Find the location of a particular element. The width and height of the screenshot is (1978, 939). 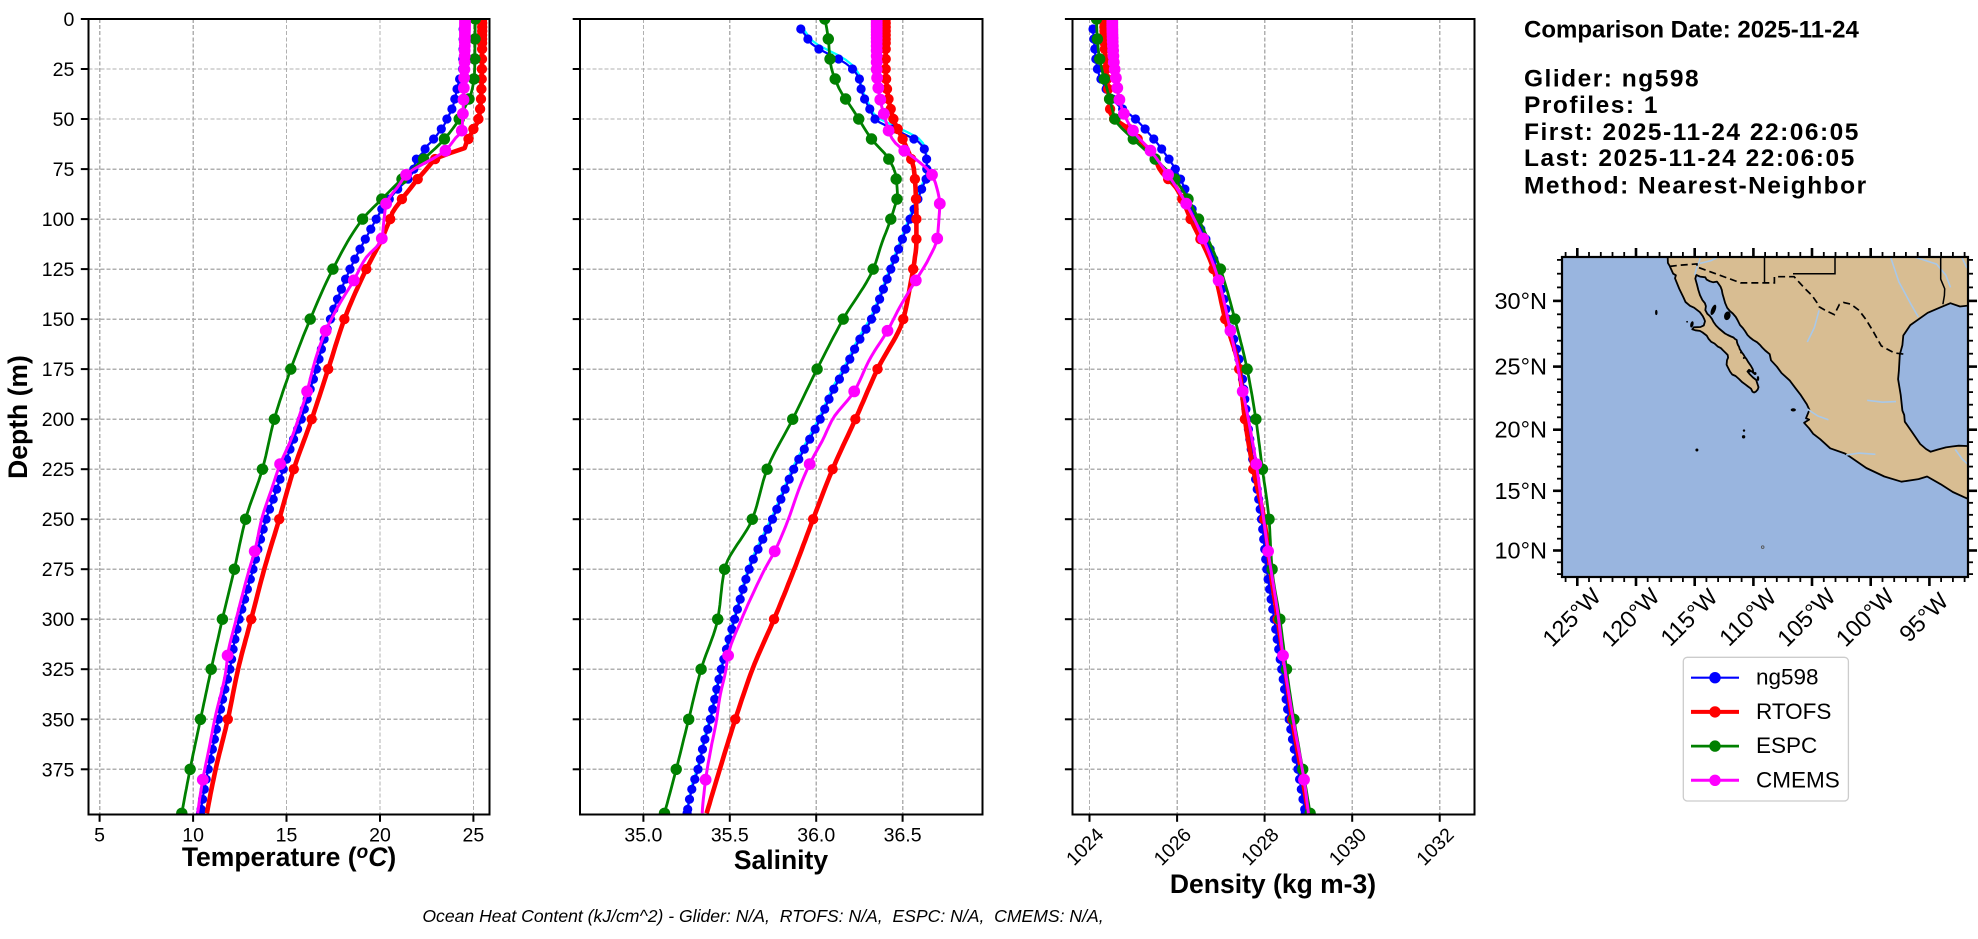

svg-text: 35.0 is located at coordinates (643, 835).